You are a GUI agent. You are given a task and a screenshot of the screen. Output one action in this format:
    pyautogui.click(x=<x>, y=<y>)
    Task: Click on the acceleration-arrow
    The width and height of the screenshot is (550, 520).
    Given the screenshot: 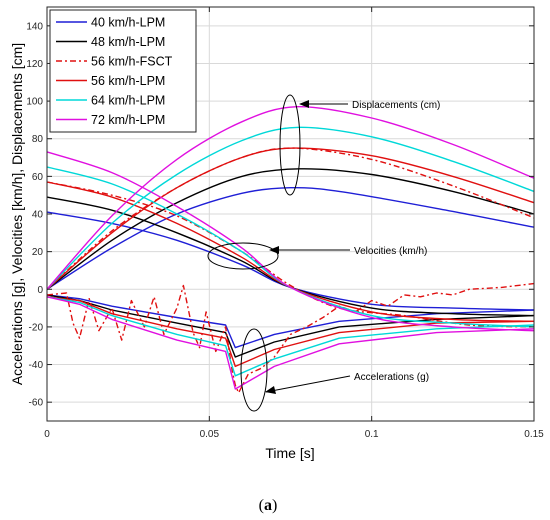 What is the action you would take?
    pyautogui.click(x=308, y=384)
    